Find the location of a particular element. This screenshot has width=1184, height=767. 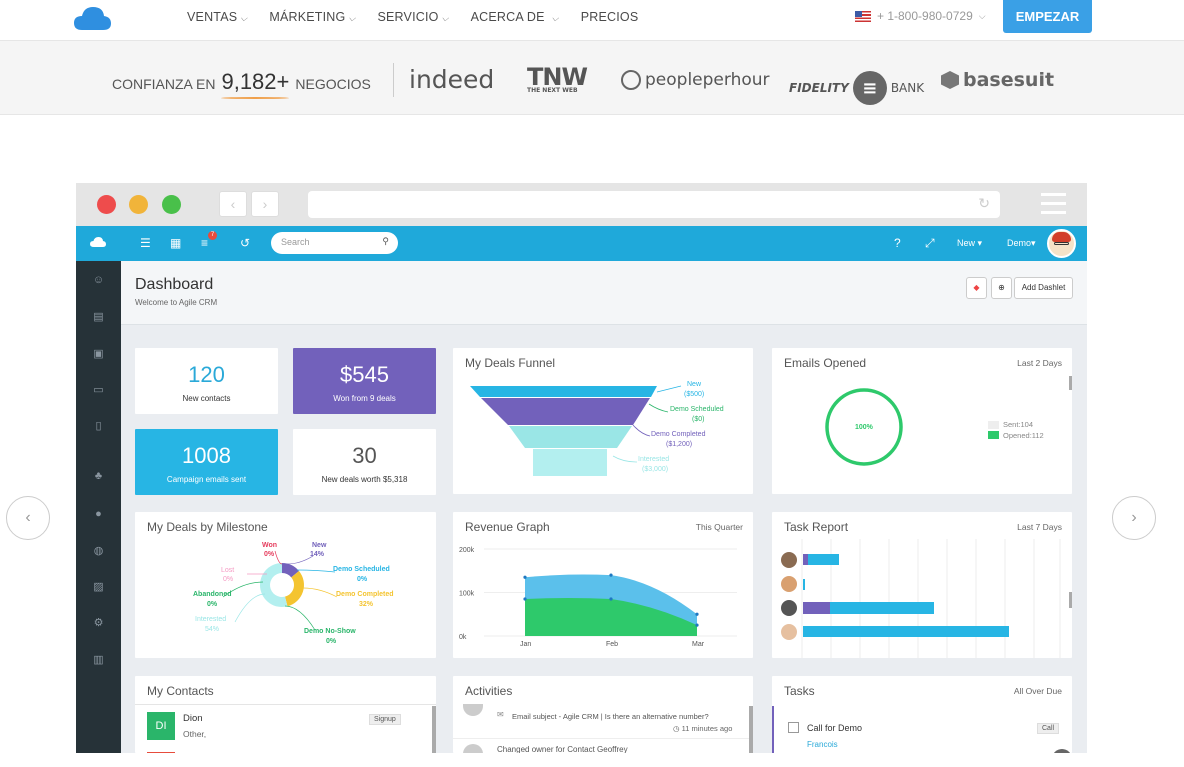

cloud-logo-icon is located at coordinates (92, 18).